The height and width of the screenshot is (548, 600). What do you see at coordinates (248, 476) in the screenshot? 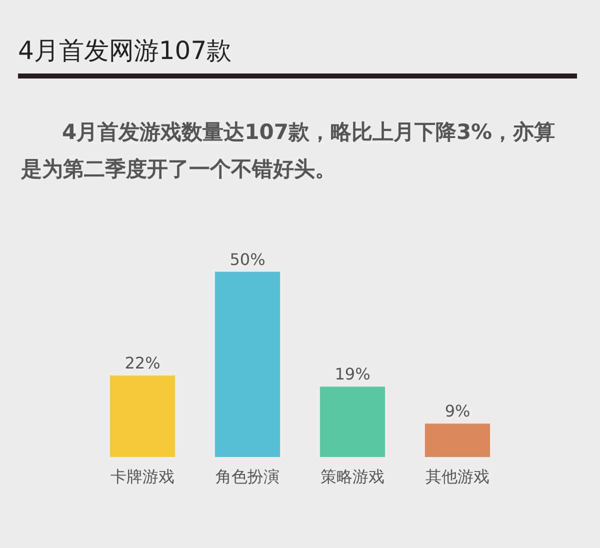
I see `x-tick-label: 角色扮演` at bounding box center [248, 476].